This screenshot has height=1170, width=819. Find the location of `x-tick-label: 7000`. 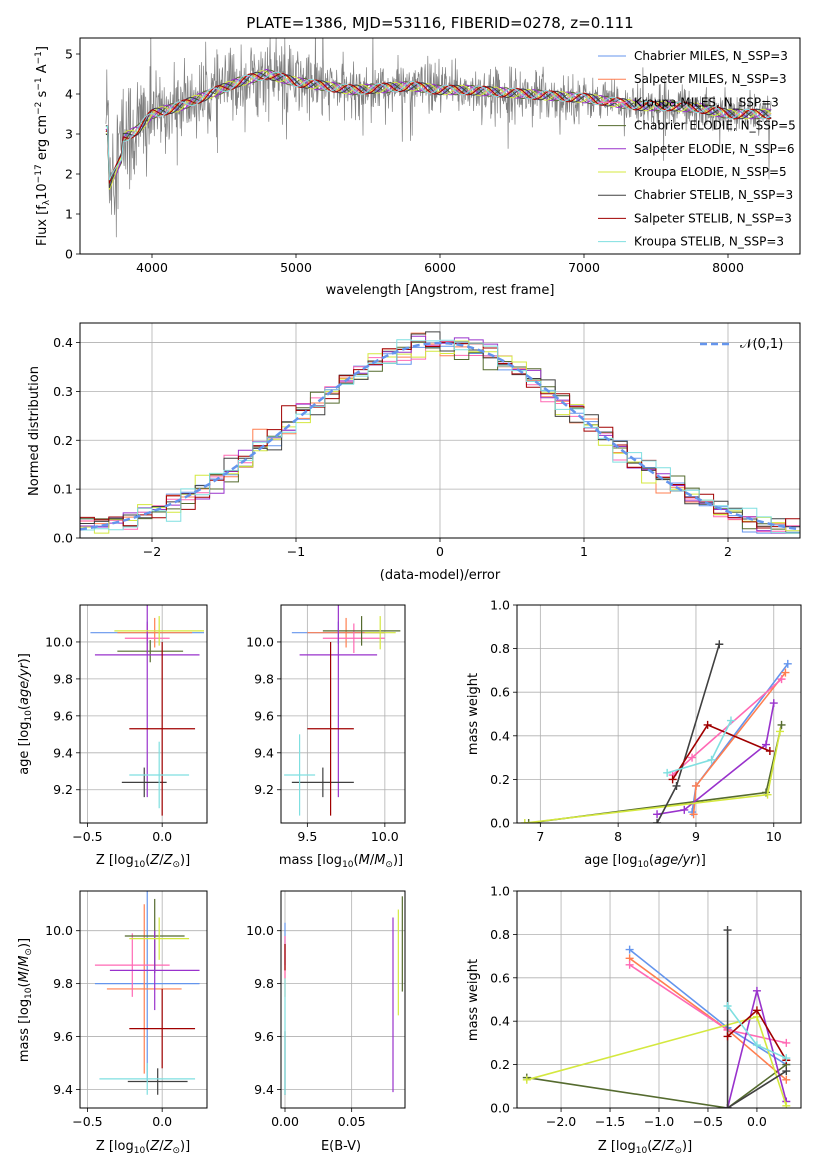

x-tick-label: 7000 is located at coordinates (584, 267).